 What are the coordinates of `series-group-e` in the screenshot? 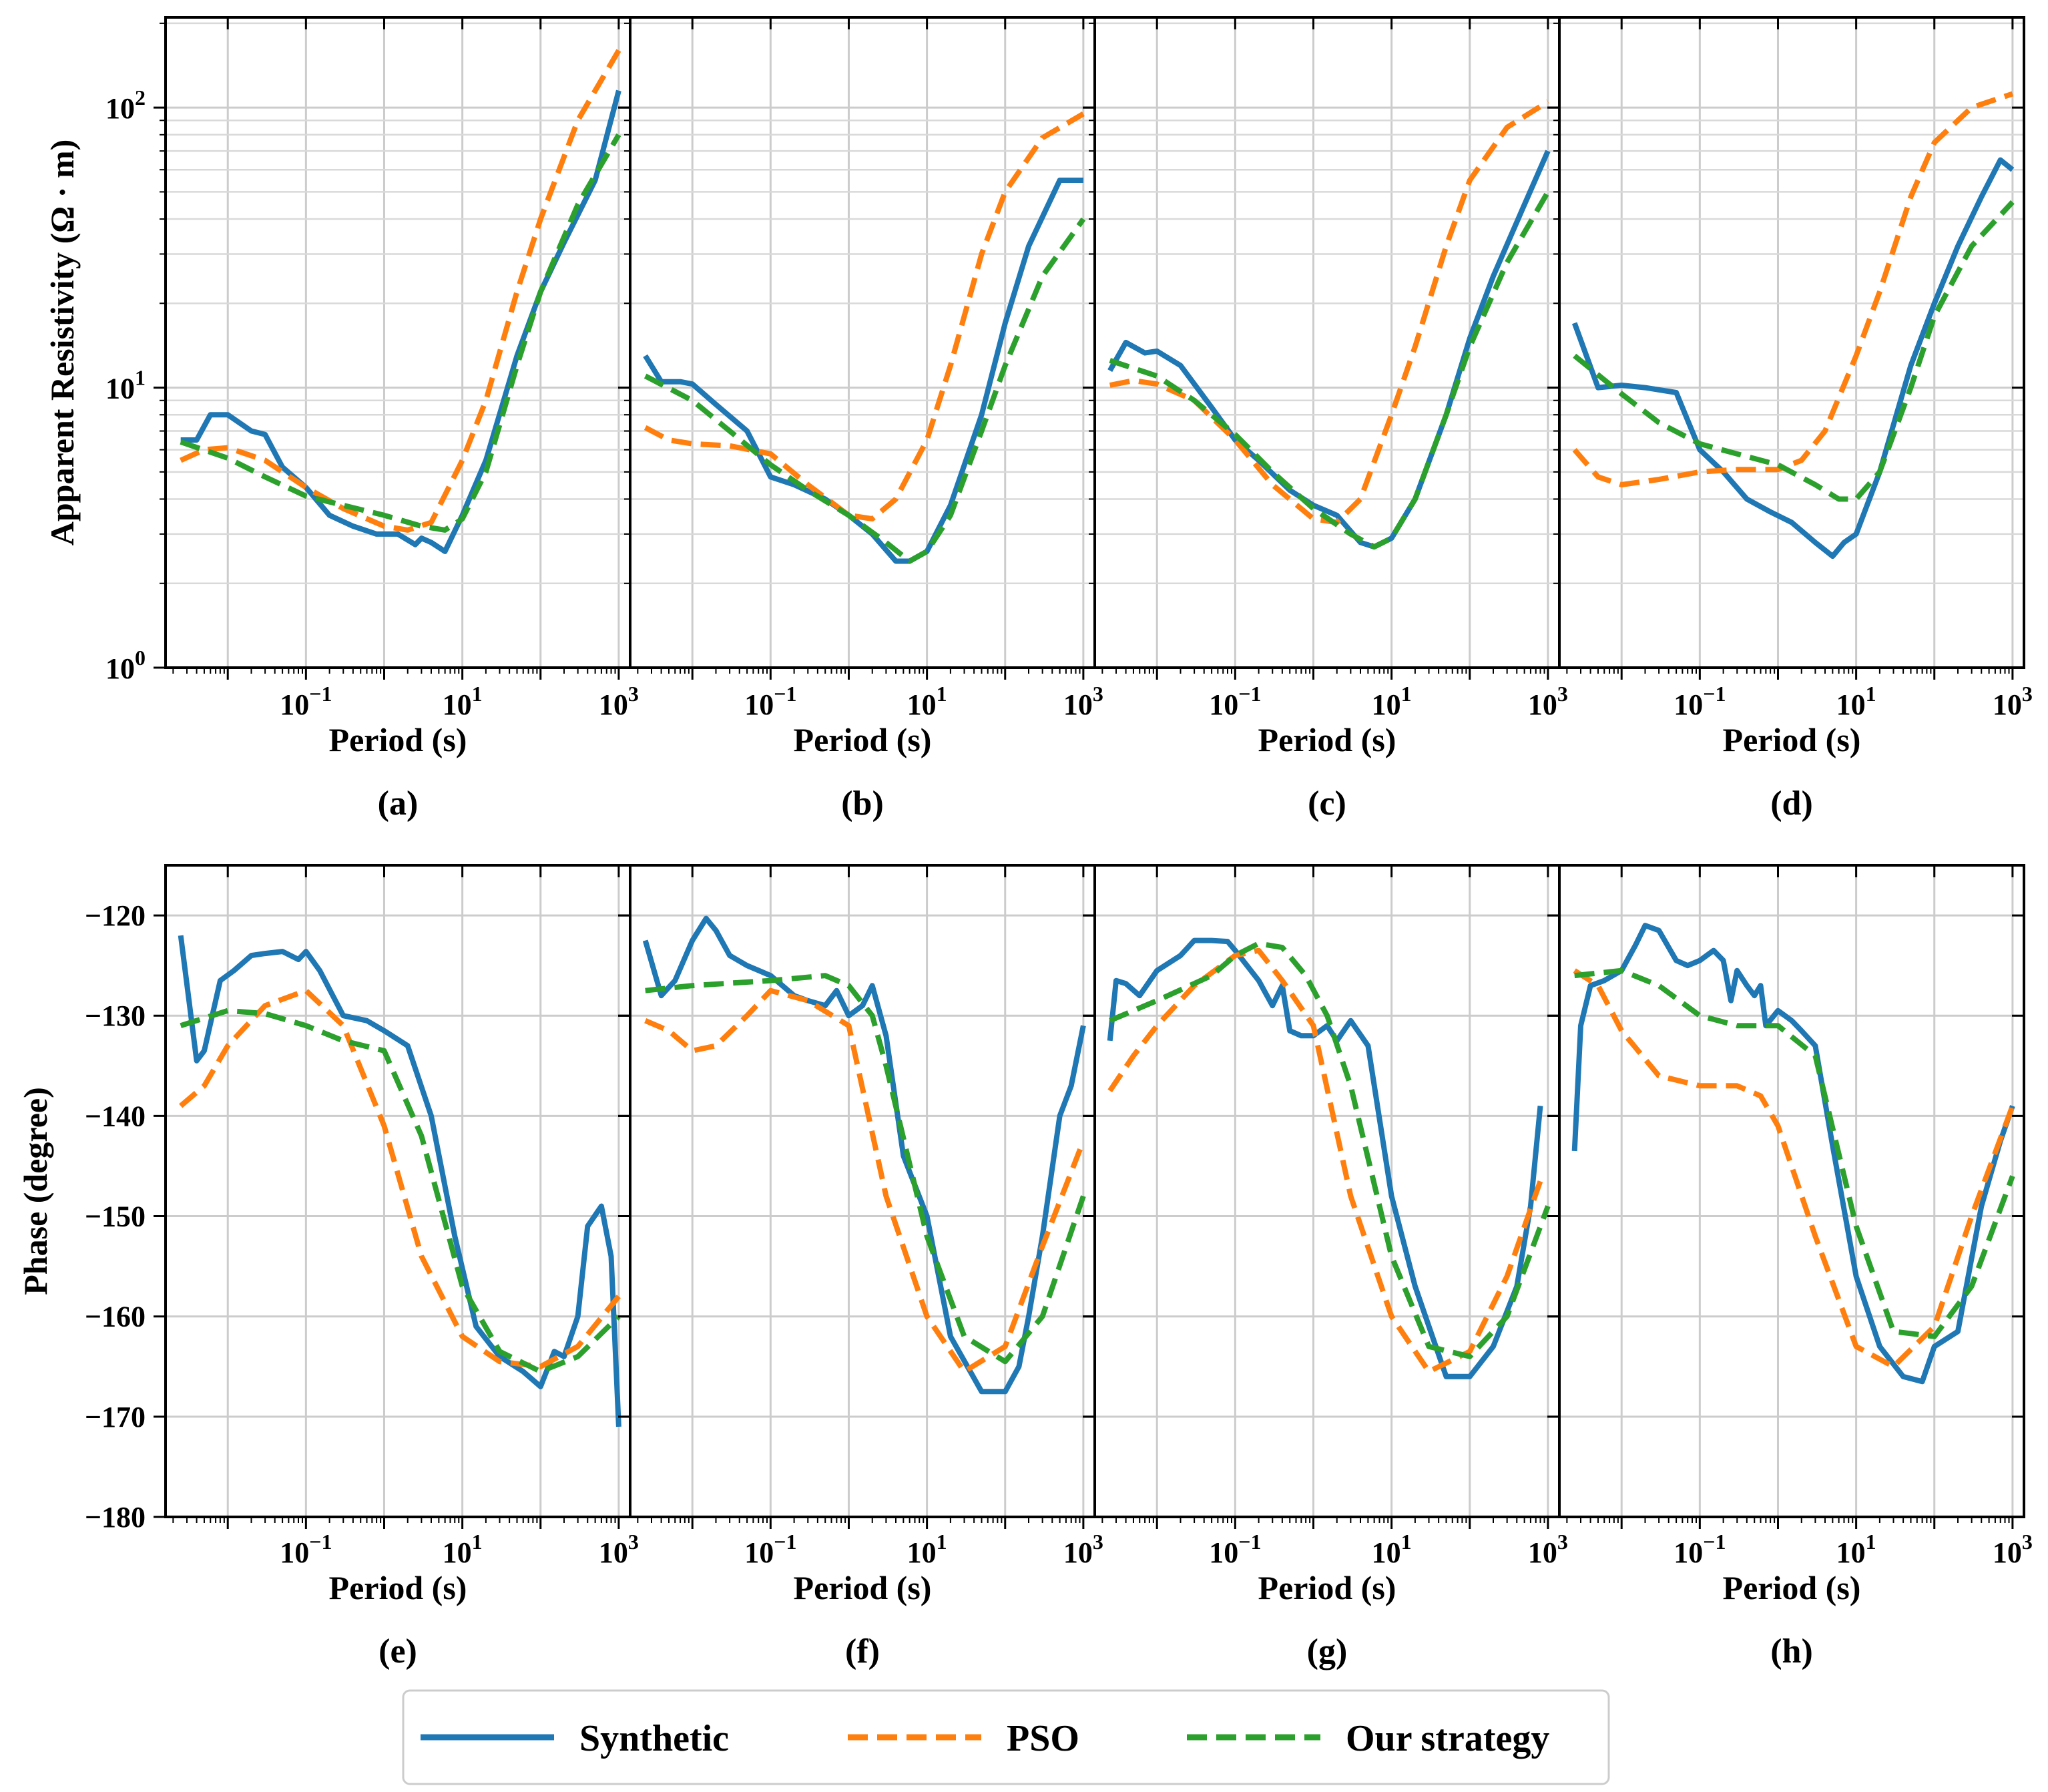 It's located at (399, 1181).